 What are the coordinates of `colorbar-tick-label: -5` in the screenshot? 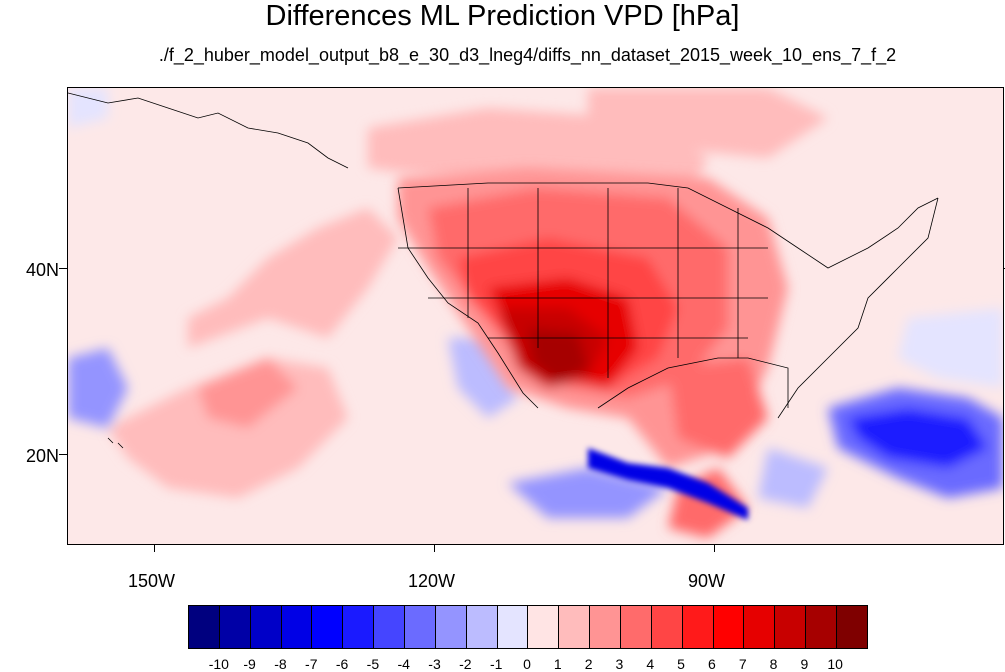 It's located at (373, 664).